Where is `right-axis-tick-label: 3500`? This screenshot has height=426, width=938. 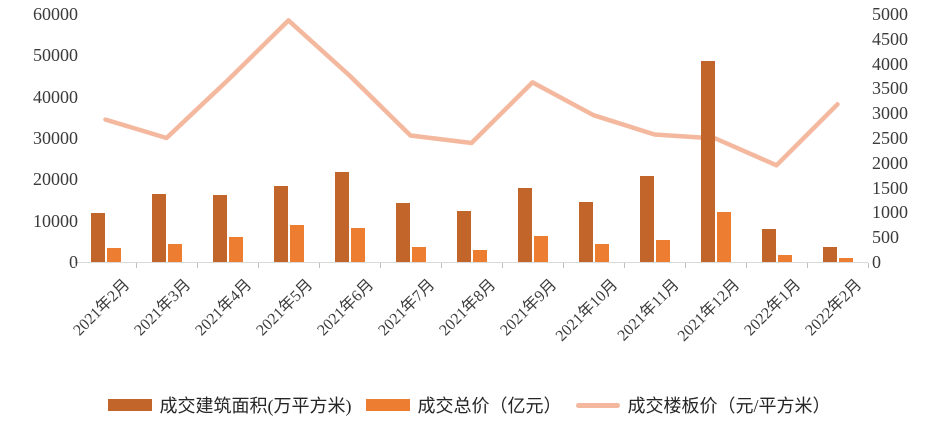
right-axis-tick-label: 3500 is located at coordinates (890, 88).